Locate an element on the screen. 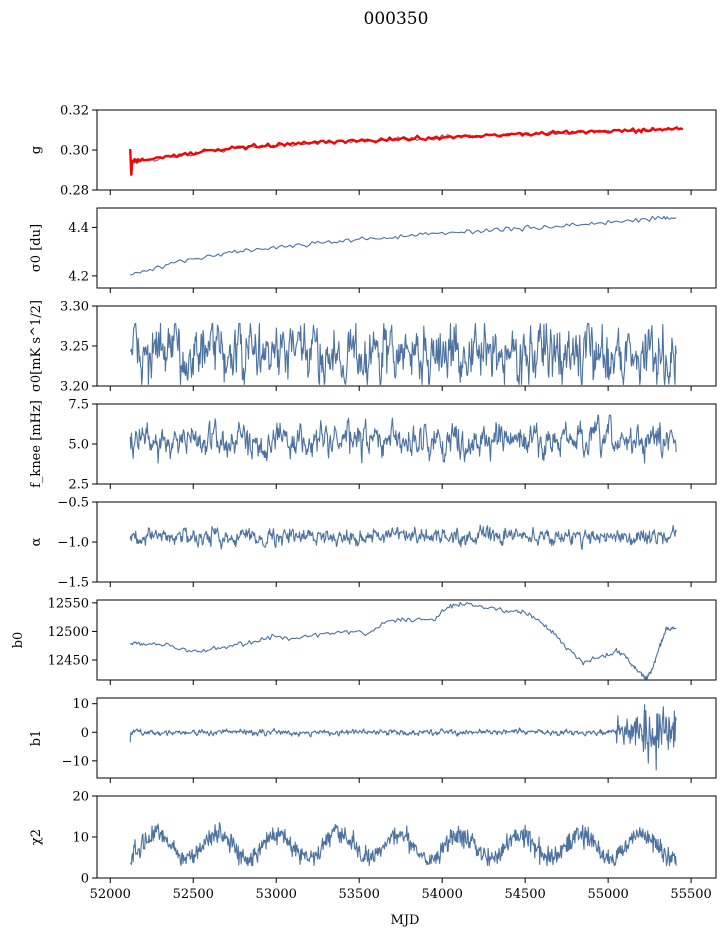 Image resolution: width=725 pixels, height=936 pixels. series-group-b0 is located at coordinates (403, 640).